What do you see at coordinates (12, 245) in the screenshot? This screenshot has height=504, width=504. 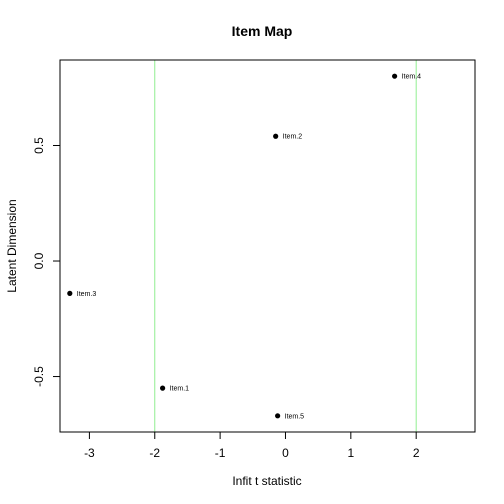 I see `y-axis-label: Latent Dimension` at bounding box center [12, 245].